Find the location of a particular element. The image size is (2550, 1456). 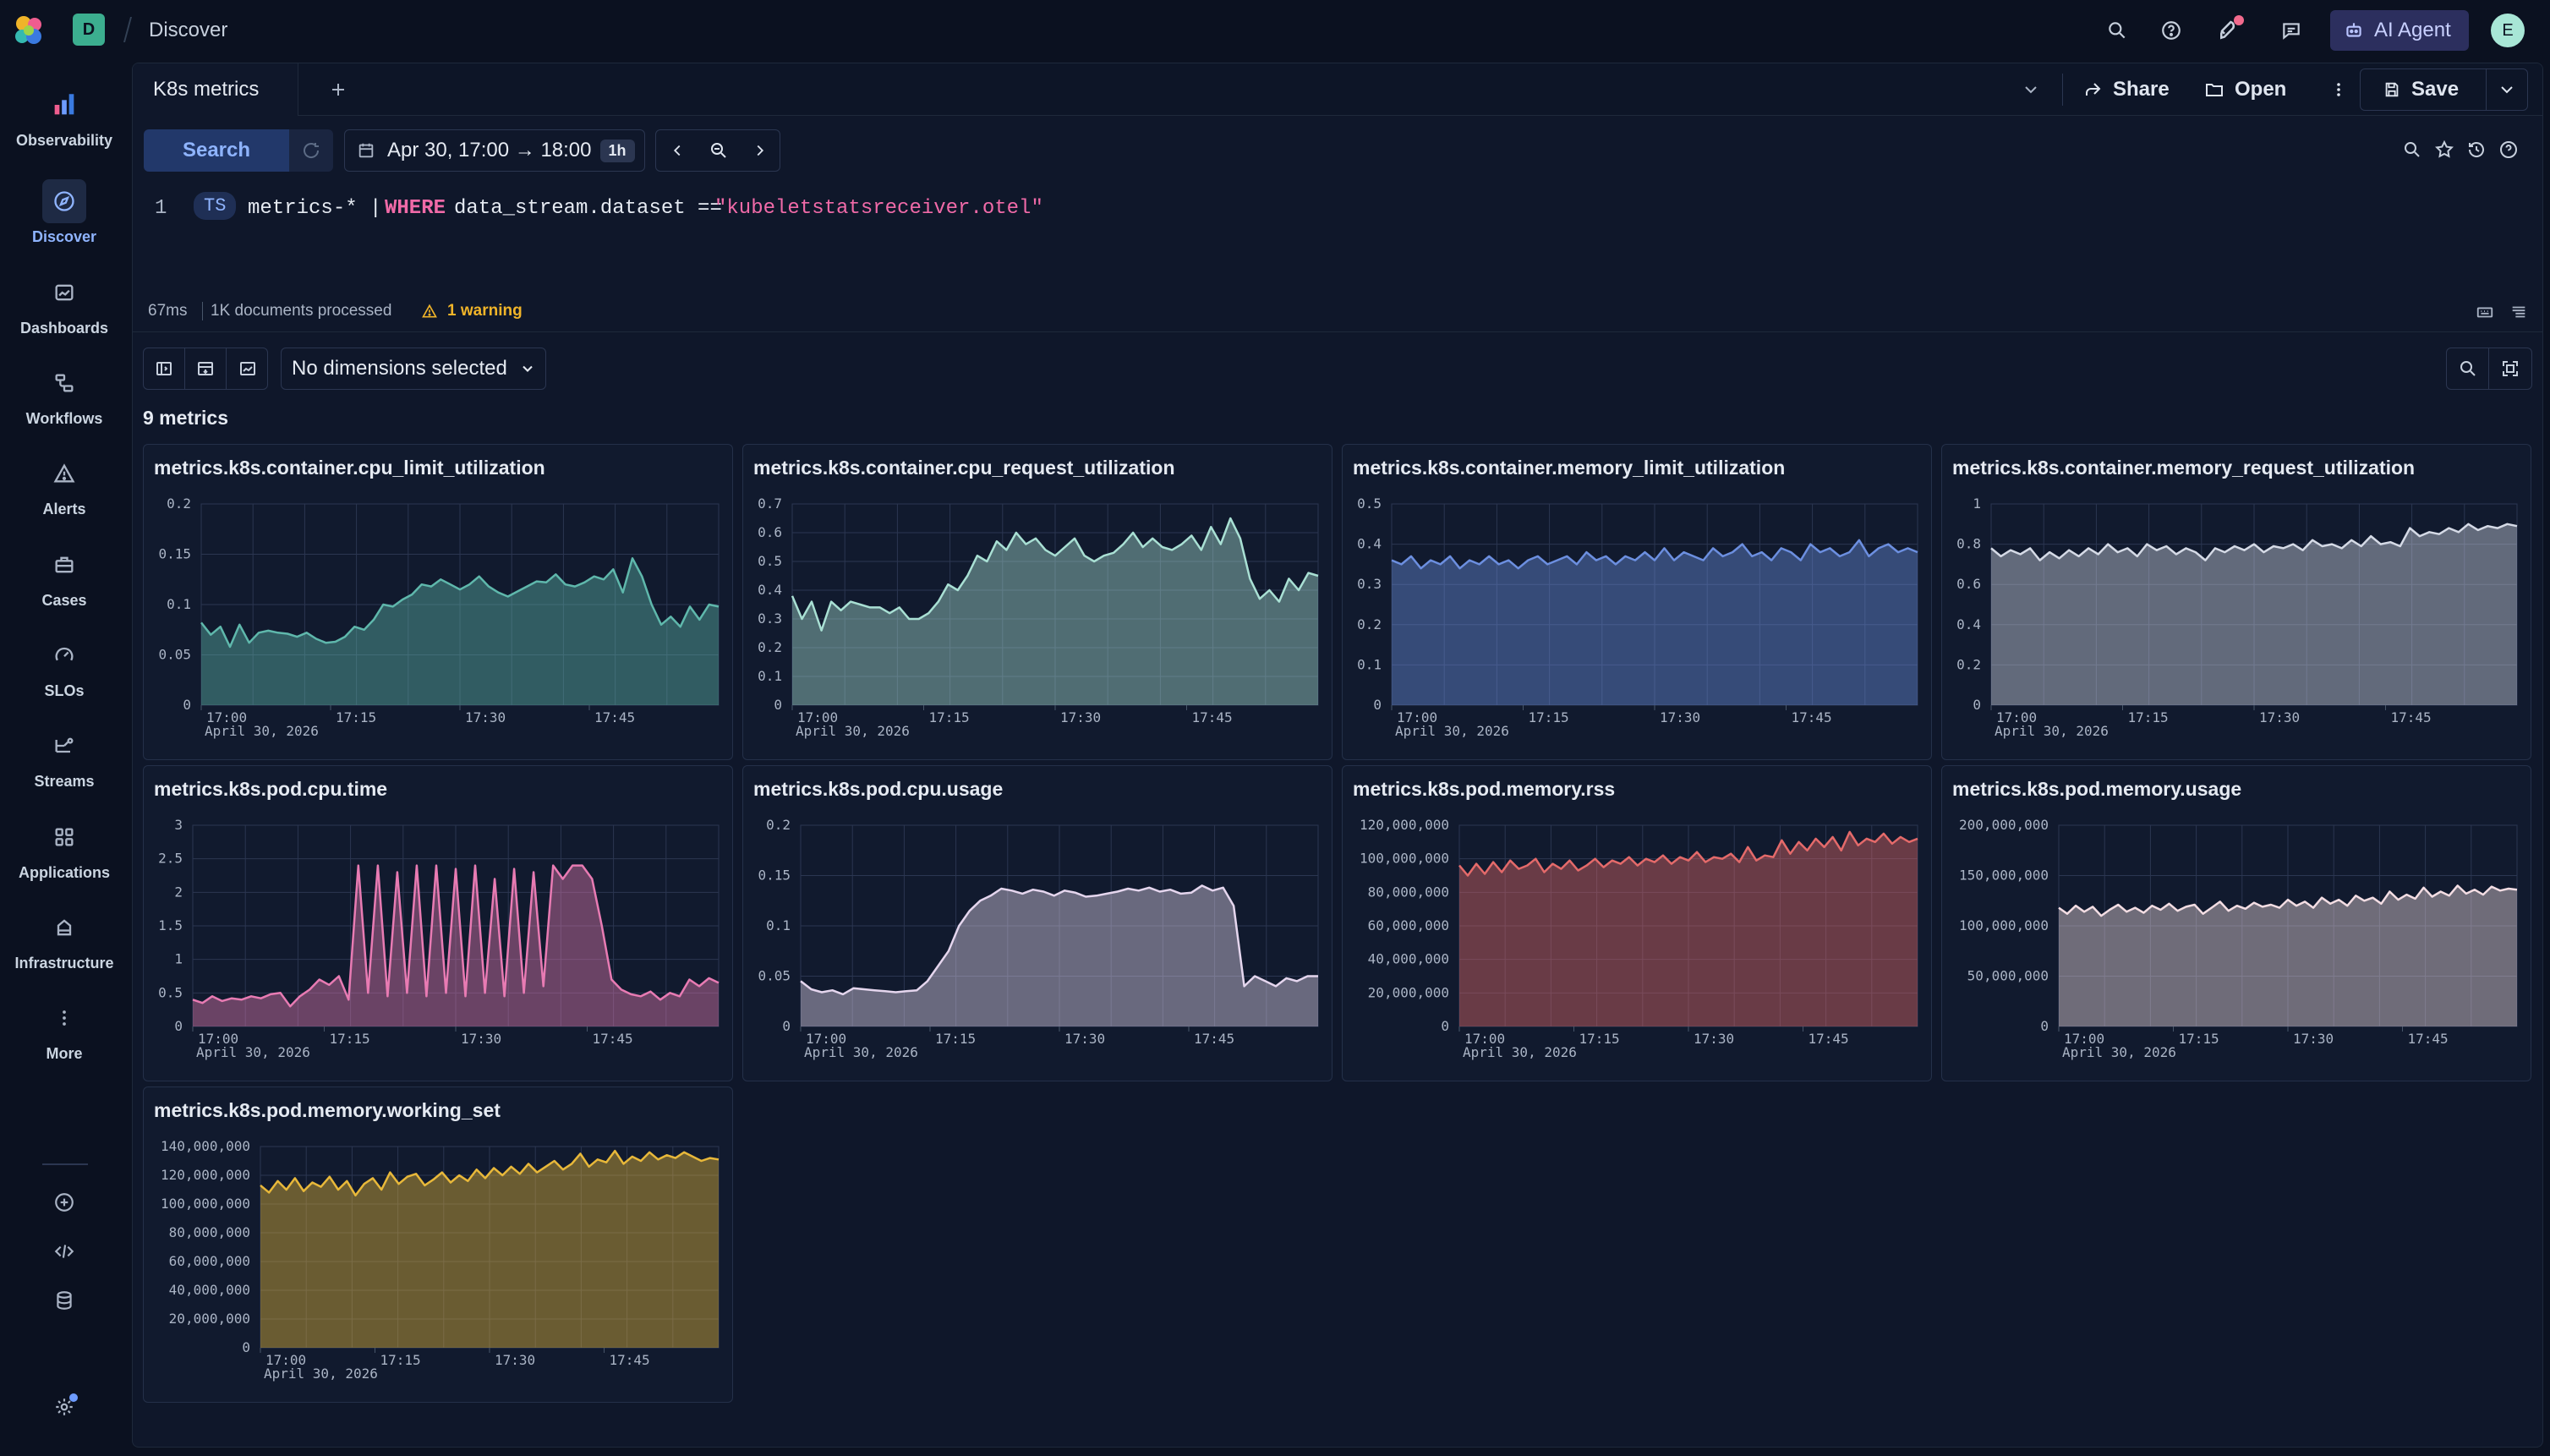

warning-link: 1 warning is located at coordinates (485, 311).